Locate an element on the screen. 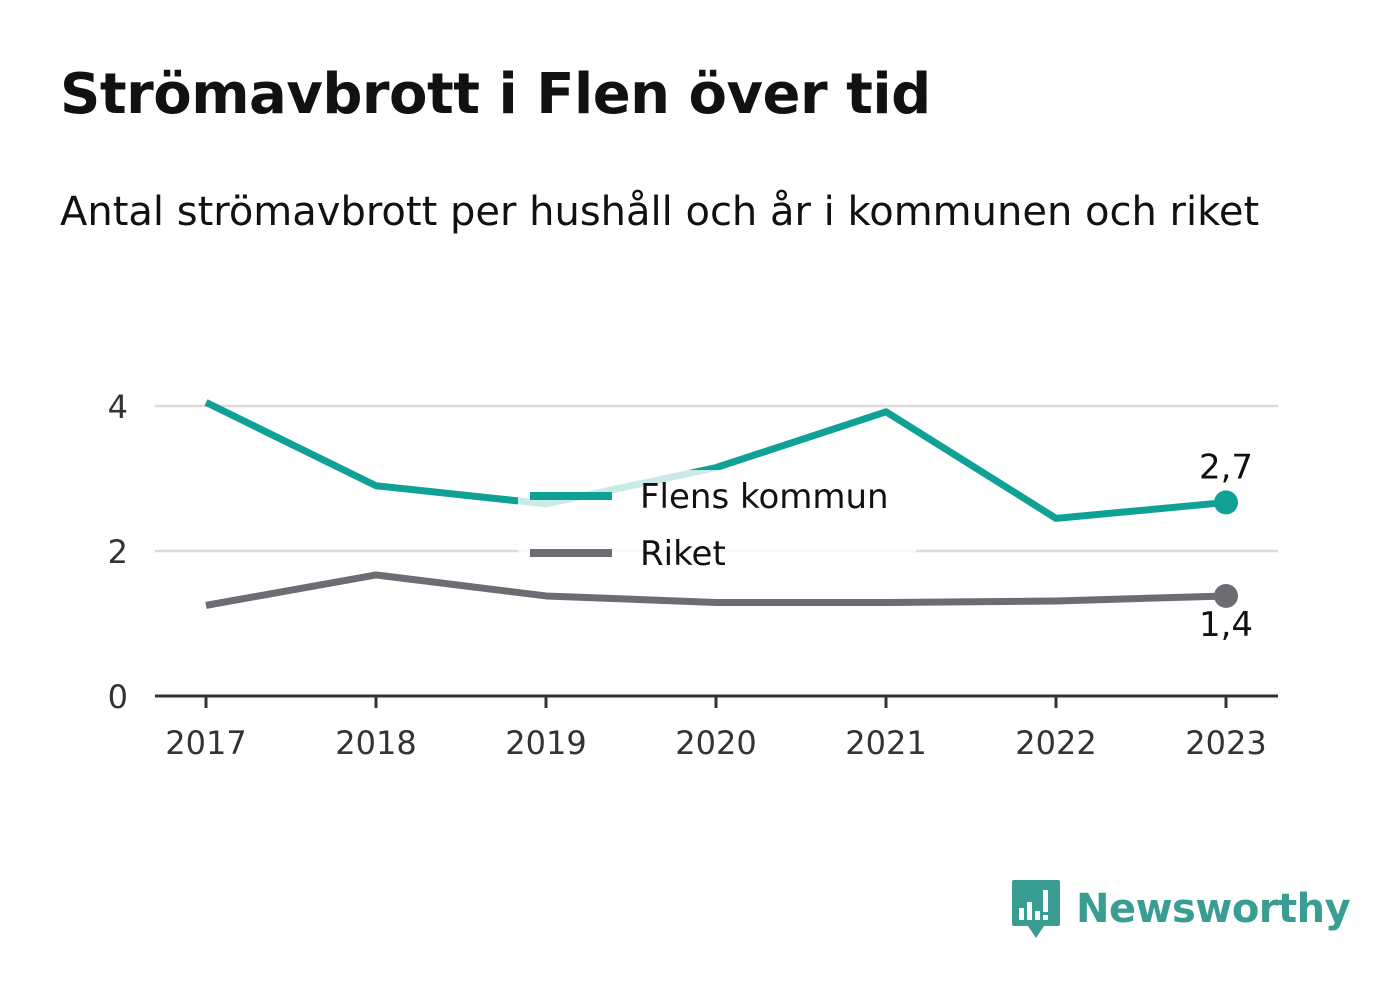 The image size is (1382, 999). series-line-flens-kommun is located at coordinates (715, 460).